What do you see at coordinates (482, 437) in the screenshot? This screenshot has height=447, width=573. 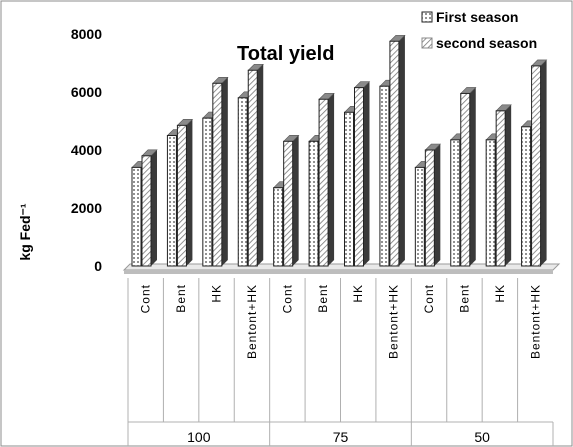 I see `group-label: 50` at bounding box center [482, 437].